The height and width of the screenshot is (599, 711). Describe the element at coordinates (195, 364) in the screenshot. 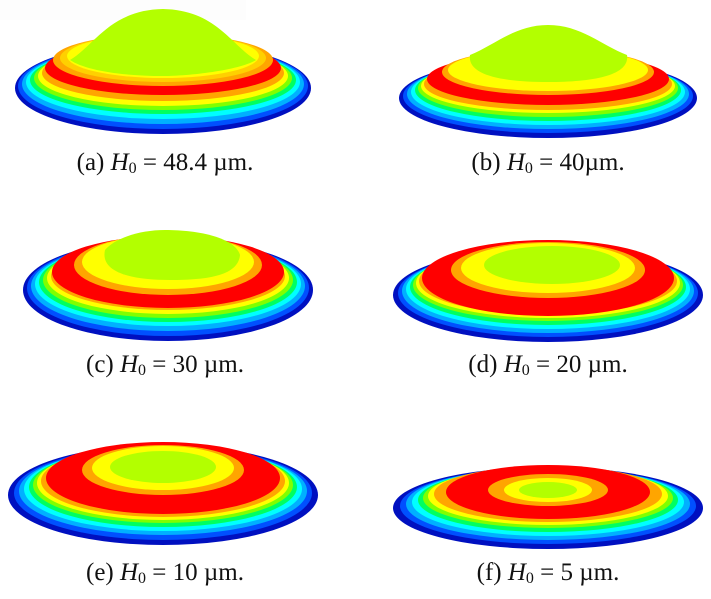

I see `caption-value: = 30 µm.` at that location.